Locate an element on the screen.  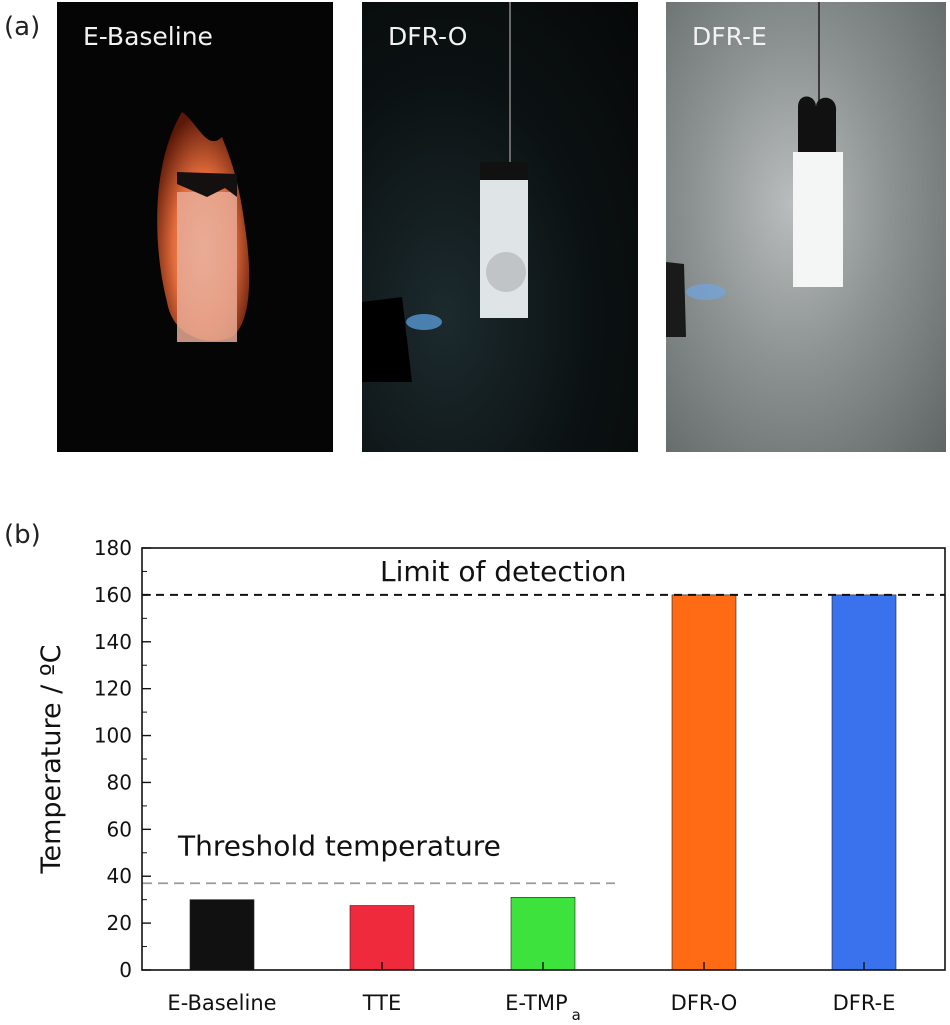
bar-e-baseline is located at coordinates (222, 935).